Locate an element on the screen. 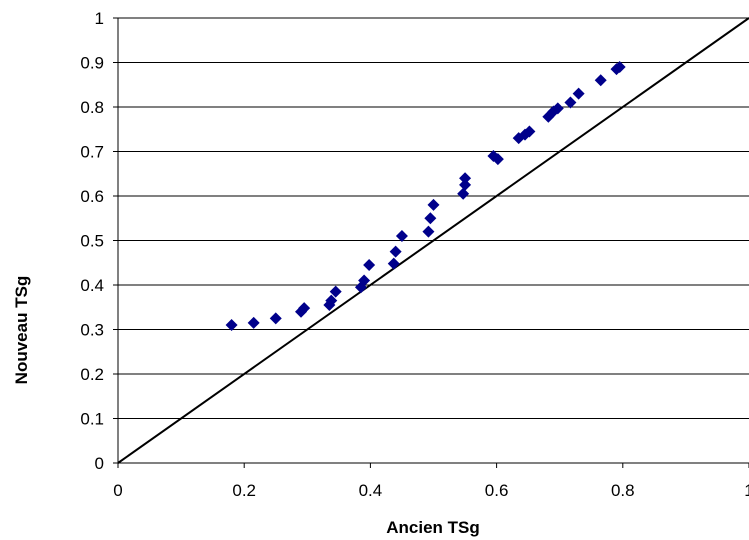 The width and height of the screenshot is (749, 540). x-tick-label: 0.8 is located at coordinates (623, 490).